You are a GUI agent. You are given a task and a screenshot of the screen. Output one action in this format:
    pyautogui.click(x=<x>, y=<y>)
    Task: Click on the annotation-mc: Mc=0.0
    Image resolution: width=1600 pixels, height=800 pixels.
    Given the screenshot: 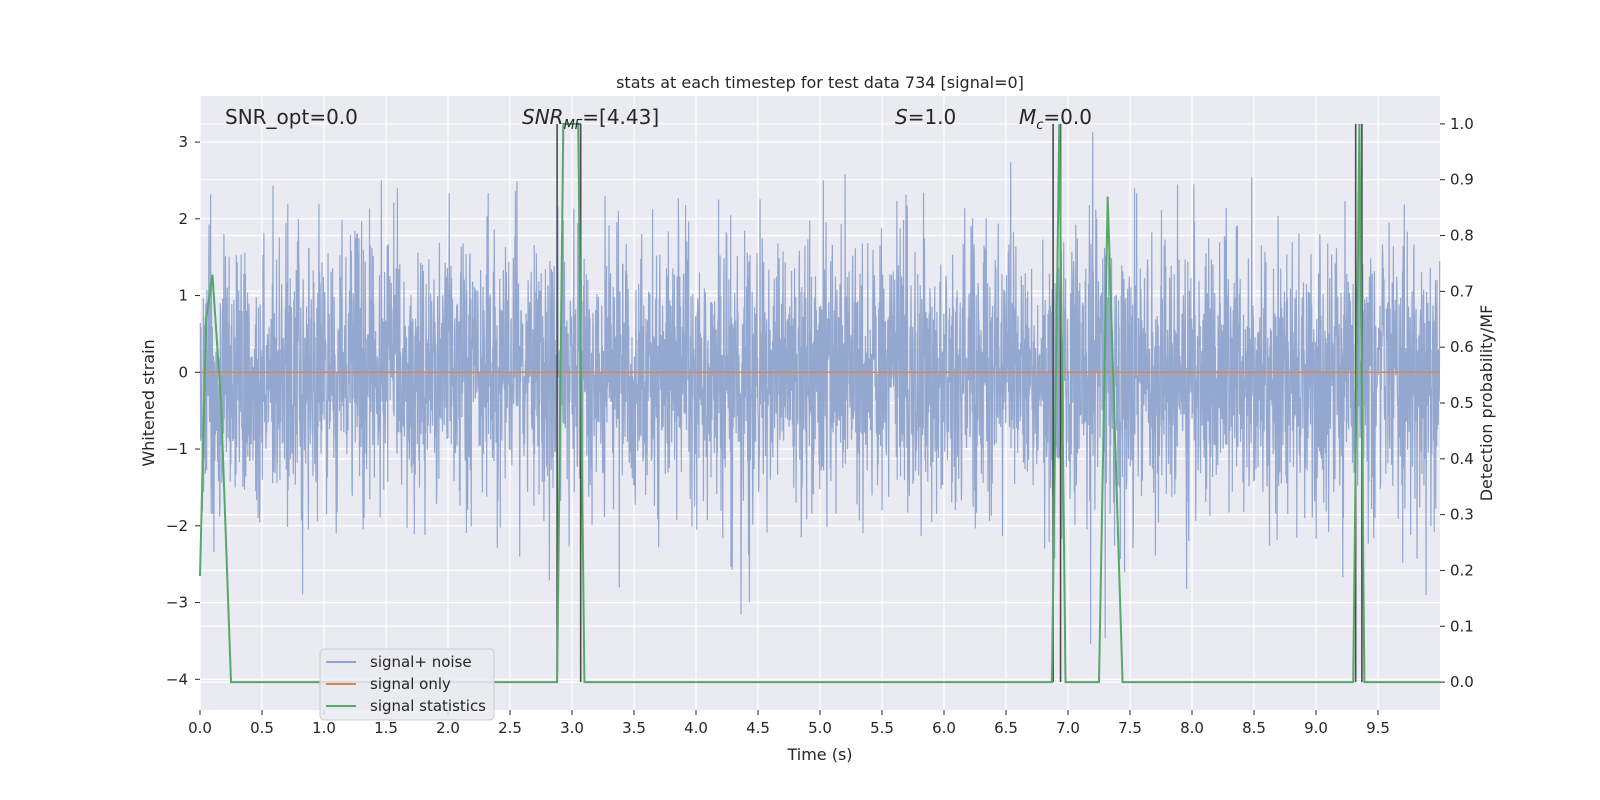 What is the action you would take?
    pyautogui.click(x=1055, y=119)
    